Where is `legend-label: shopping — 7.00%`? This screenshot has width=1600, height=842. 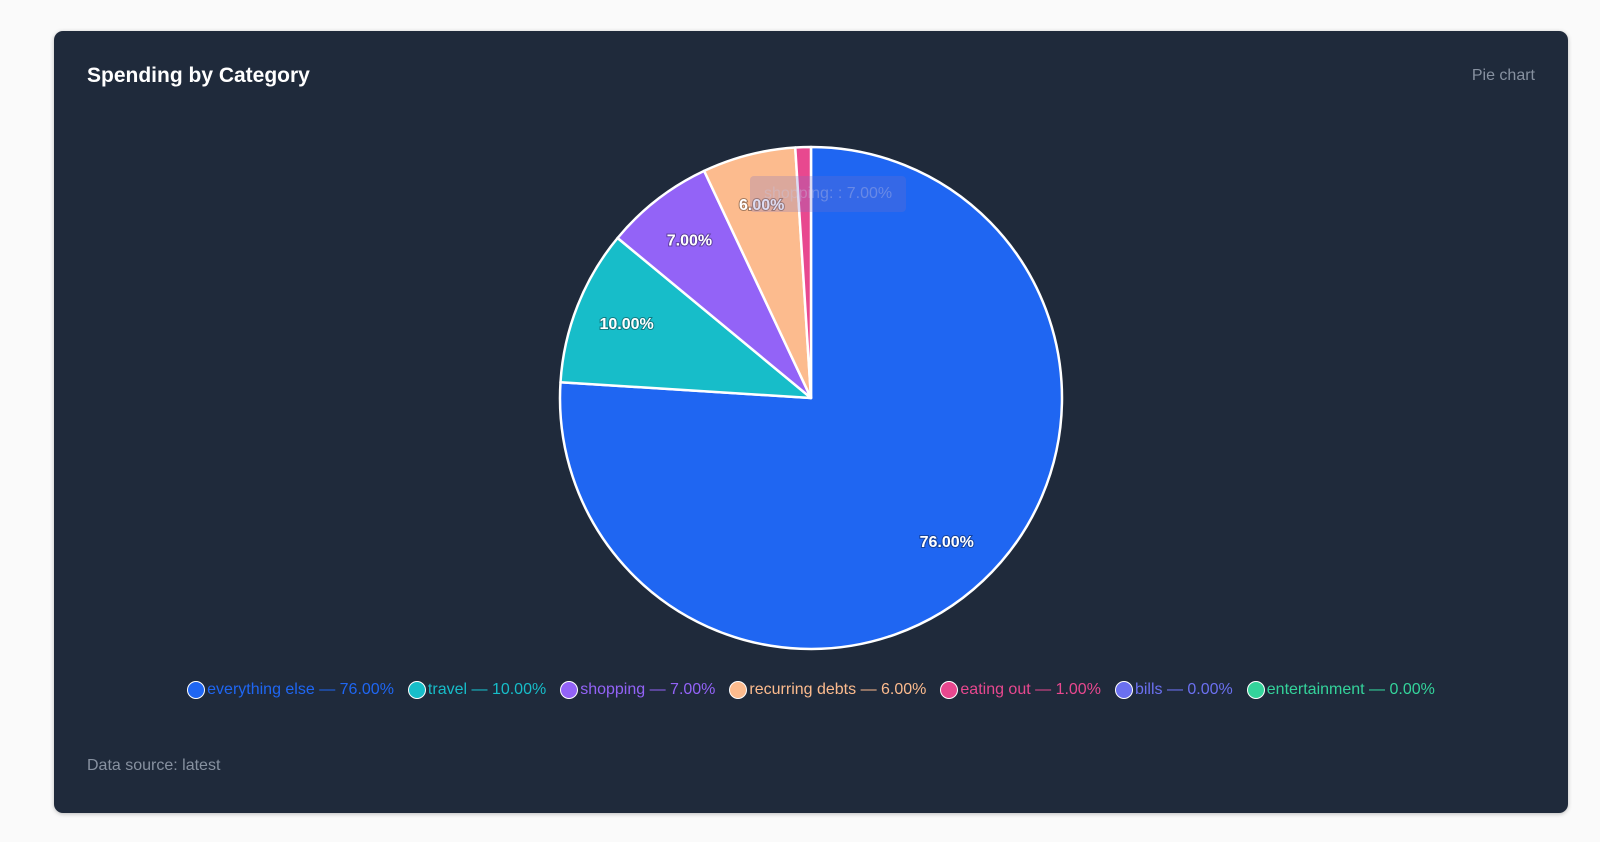 legend-label: shopping — 7.00% is located at coordinates (648, 689).